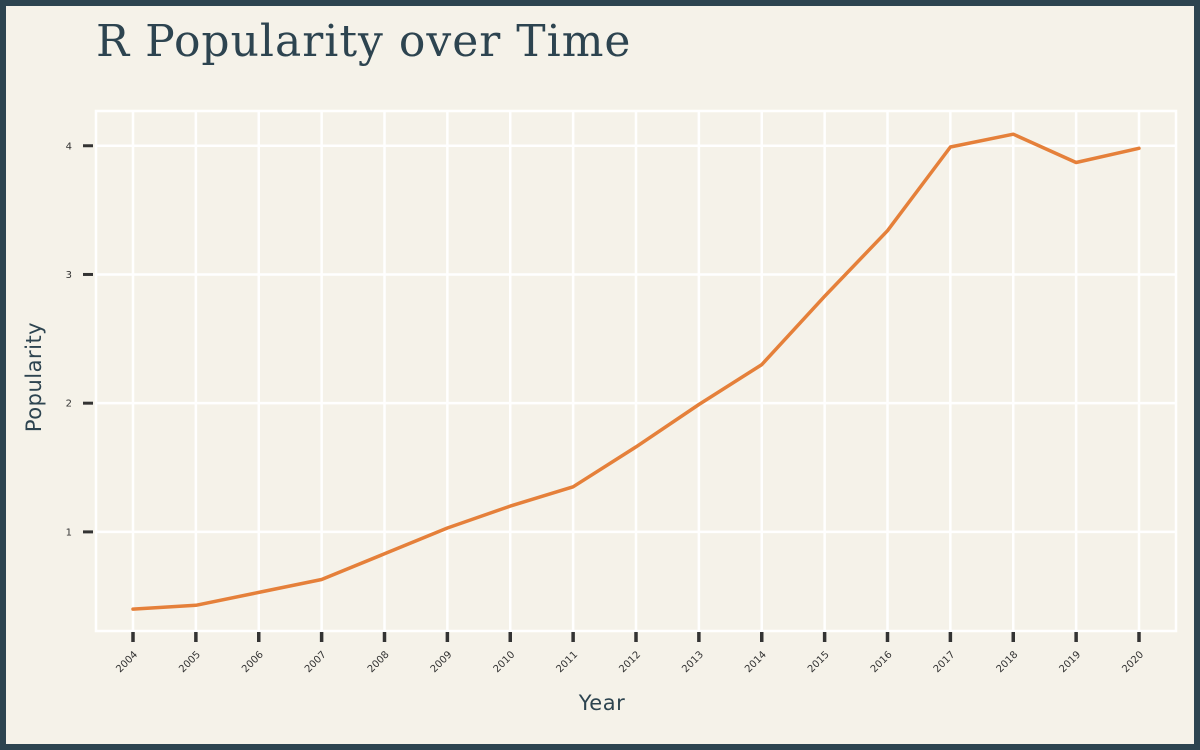 This screenshot has width=1200, height=750. Describe the element at coordinates (819, 662) in the screenshot. I see `x-tick-label: 2015` at that location.